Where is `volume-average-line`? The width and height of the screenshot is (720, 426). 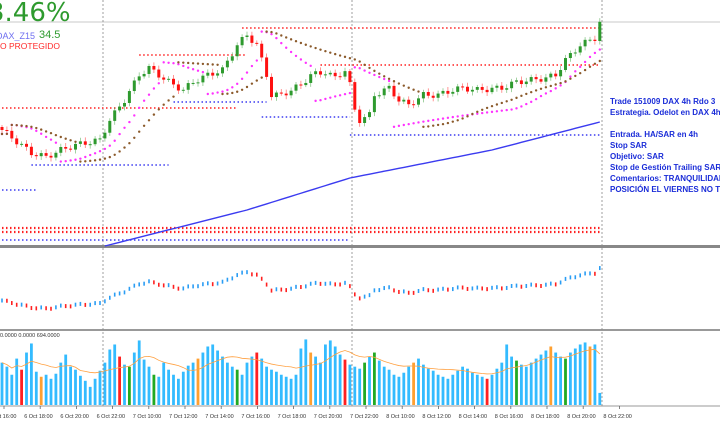 volume-average-line is located at coordinates (301, 361).